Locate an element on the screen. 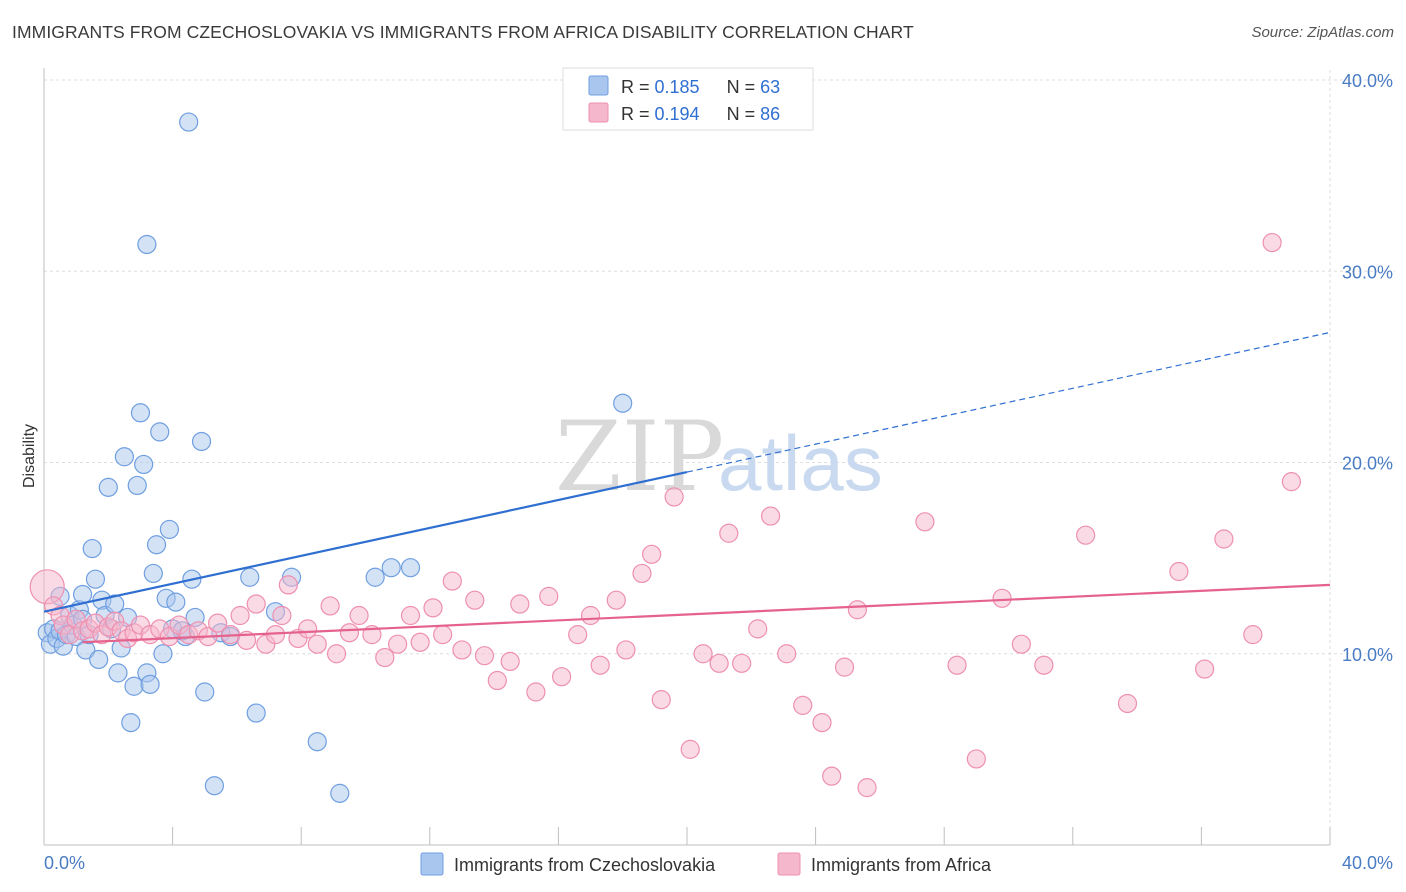 Image resolution: width=1406 pixels, height=892 pixels. chart-source: Source: ZipAtlas.com is located at coordinates (1322, 32).